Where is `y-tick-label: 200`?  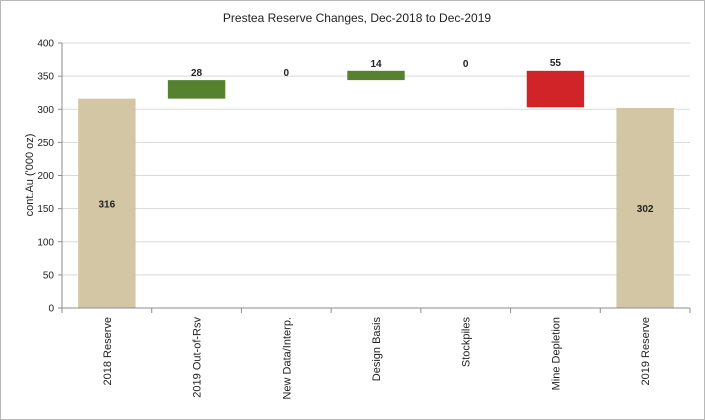
y-tick-label: 200 is located at coordinates (45, 176).